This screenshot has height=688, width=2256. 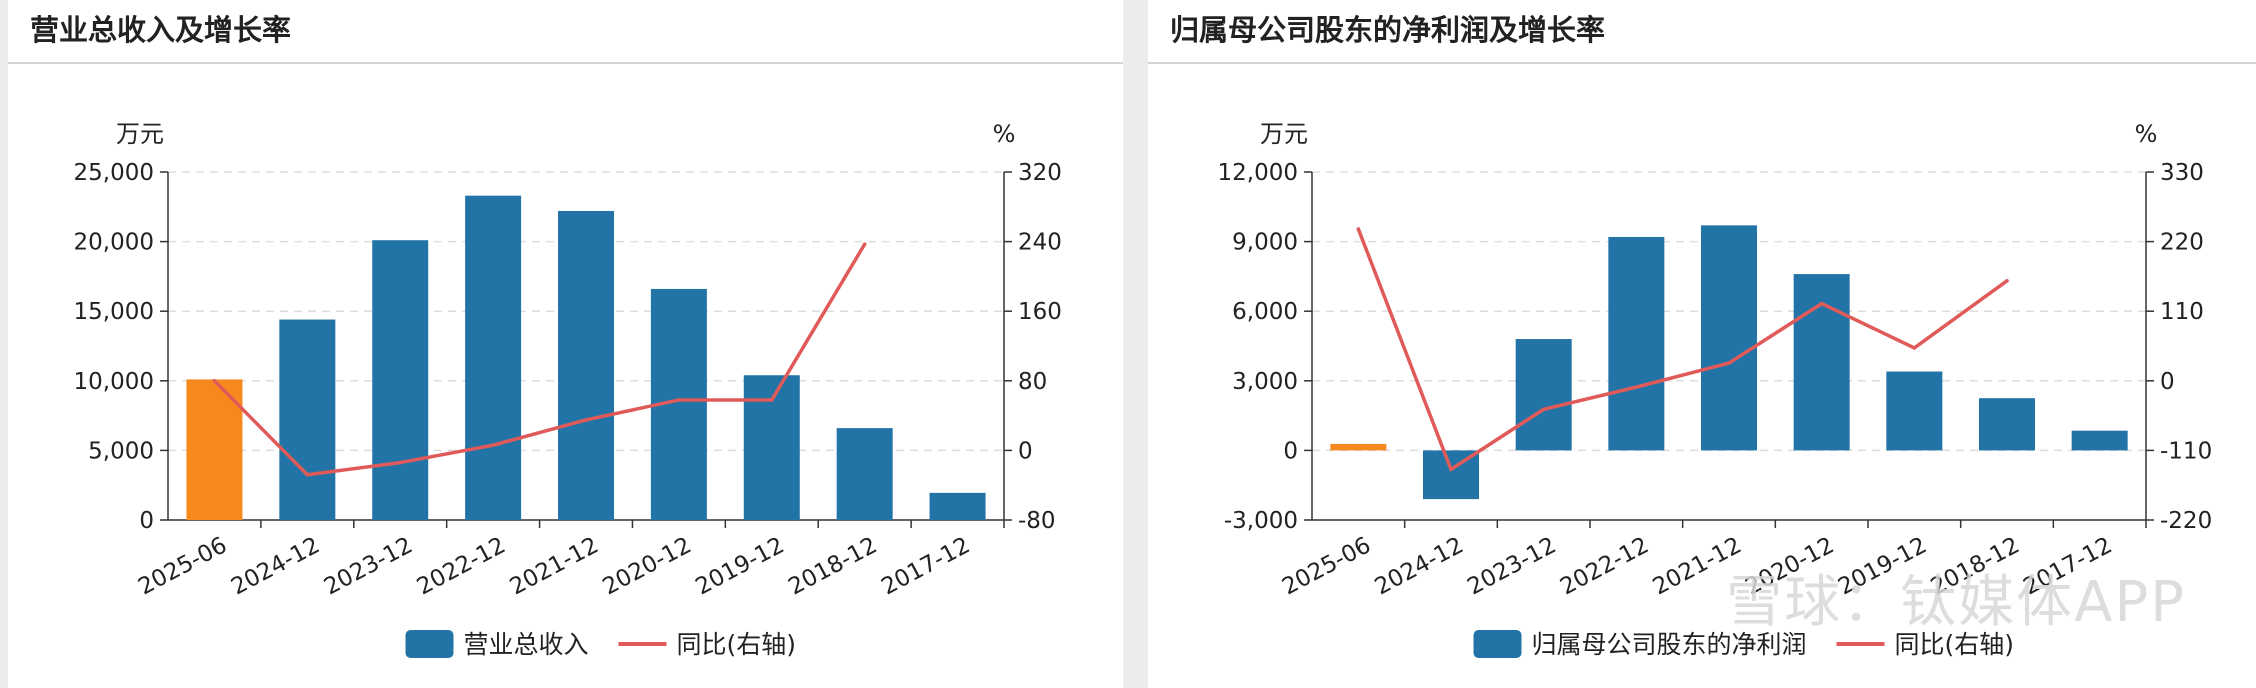 What do you see at coordinates (1040, 173) in the screenshot?
I see `right-axis-tick-label: 320` at bounding box center [1040, 173].